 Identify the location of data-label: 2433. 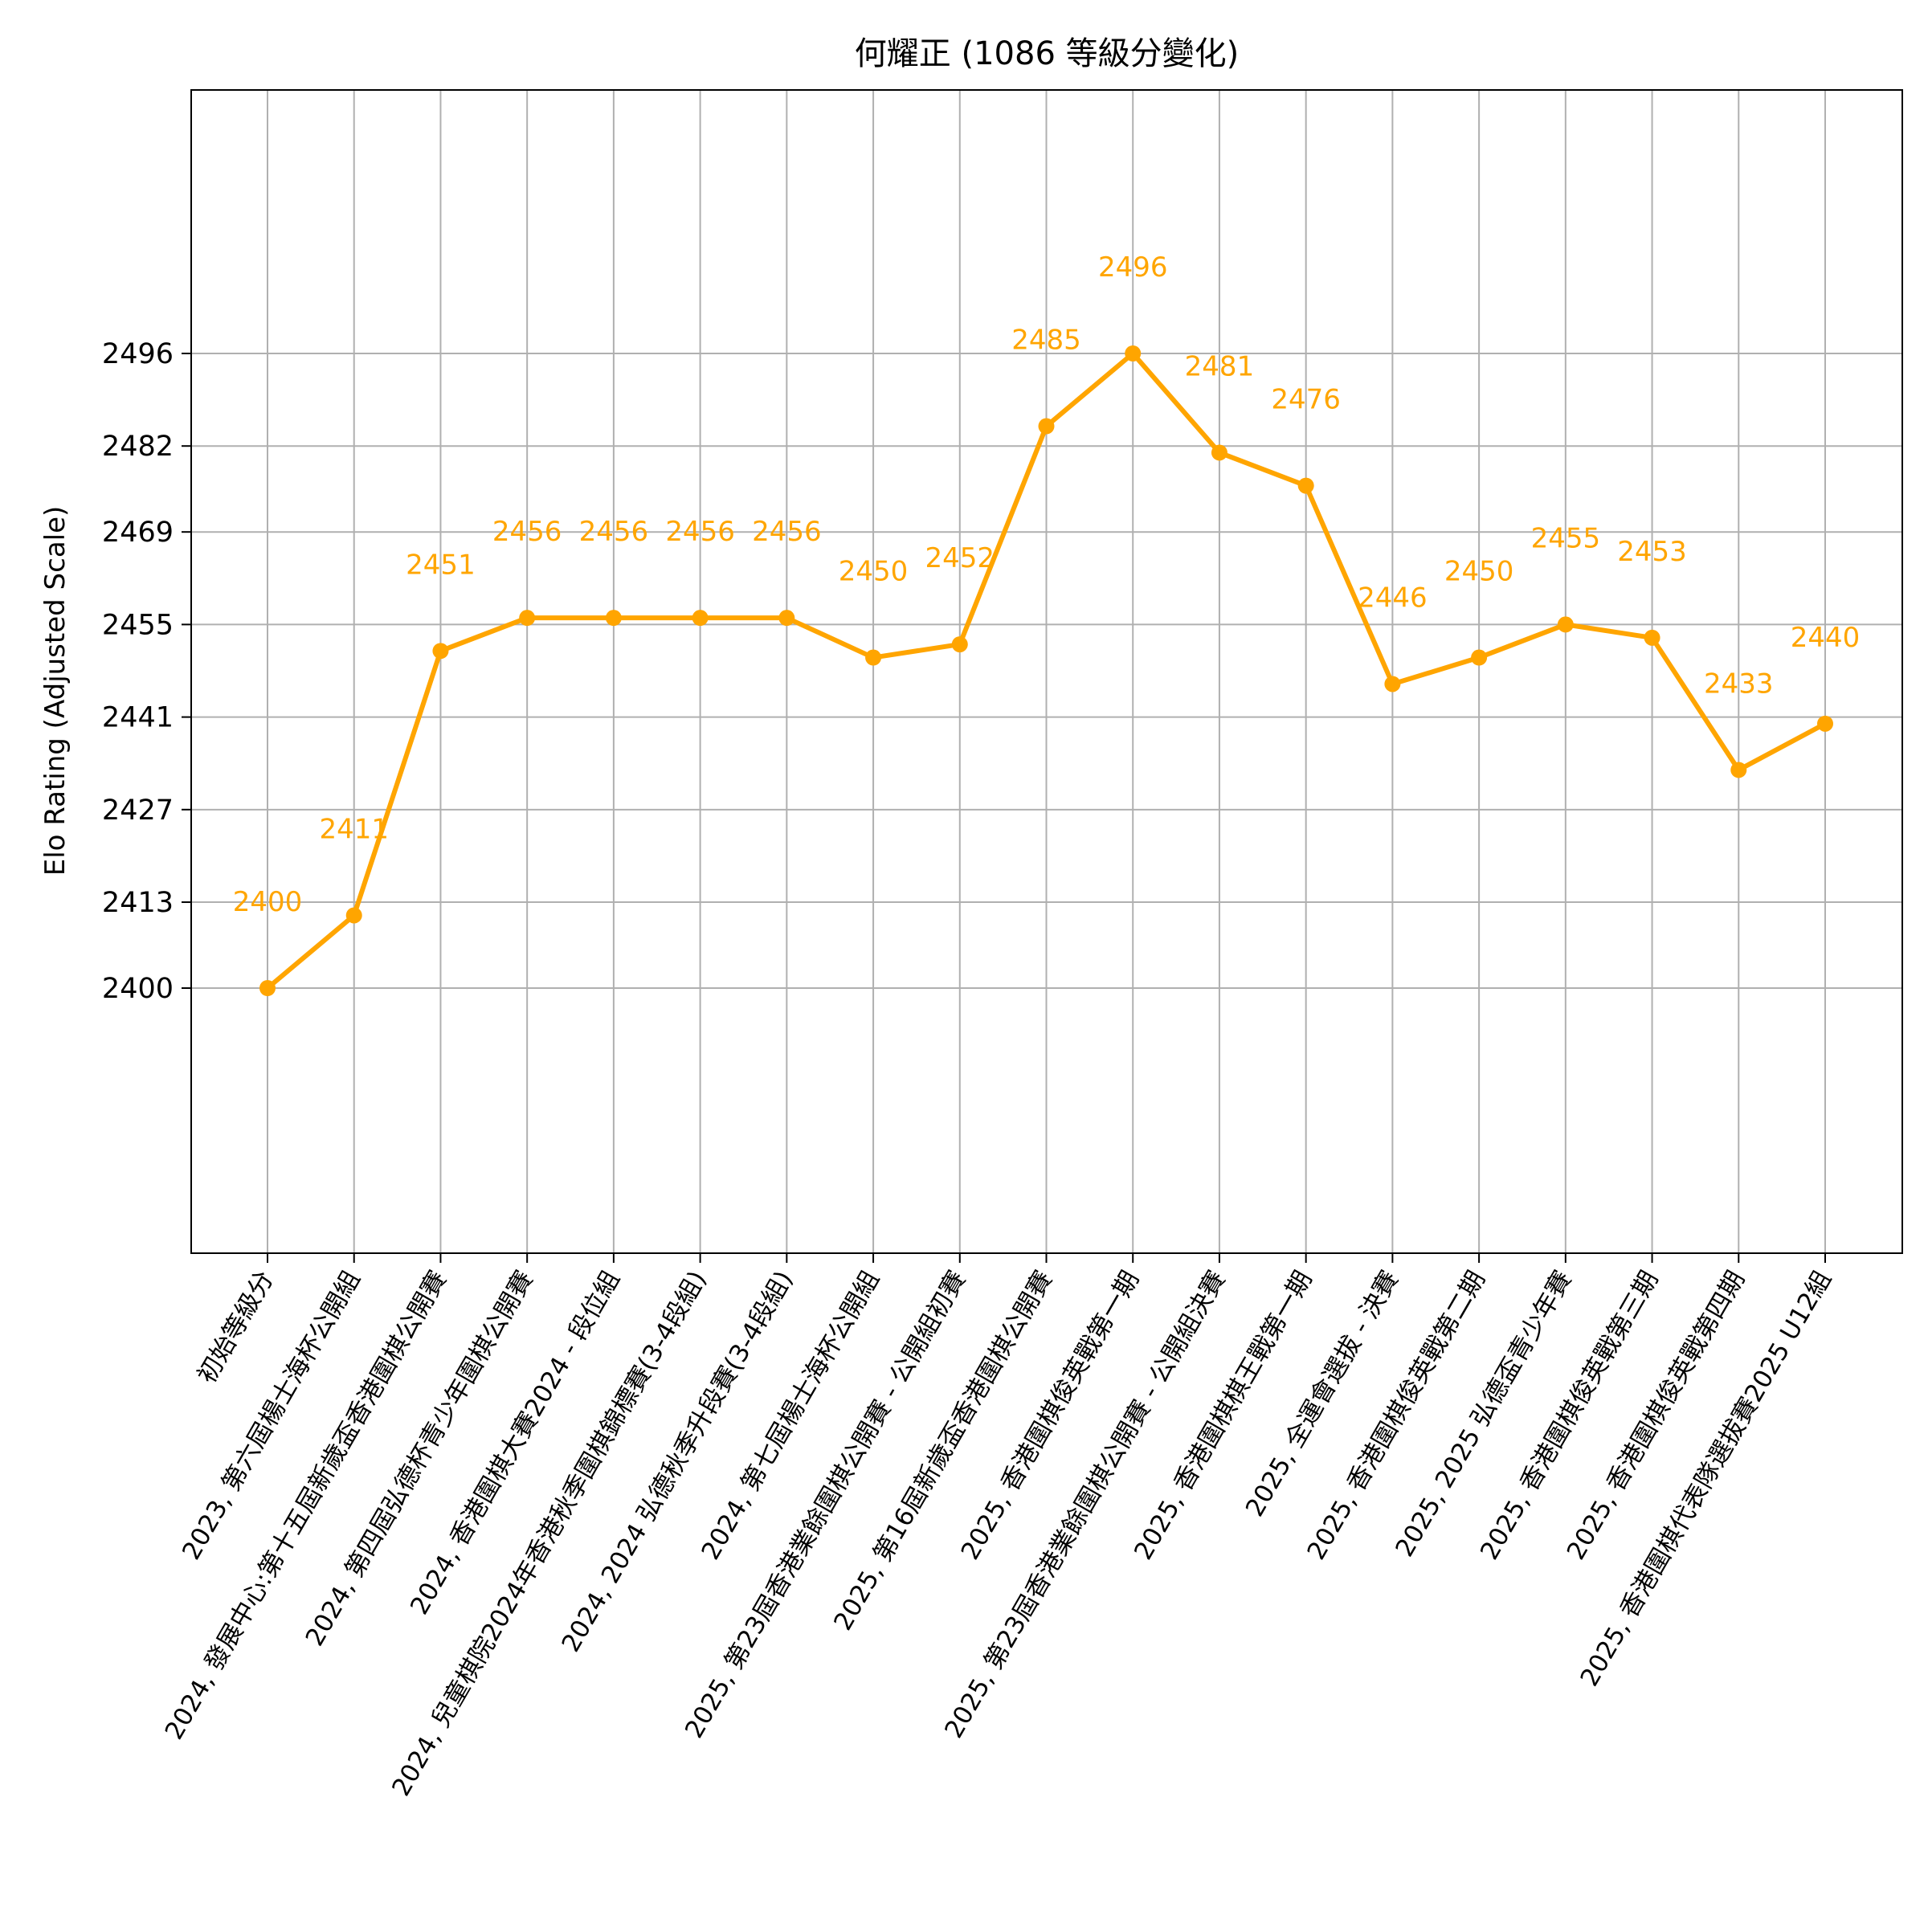
(1739, 684).